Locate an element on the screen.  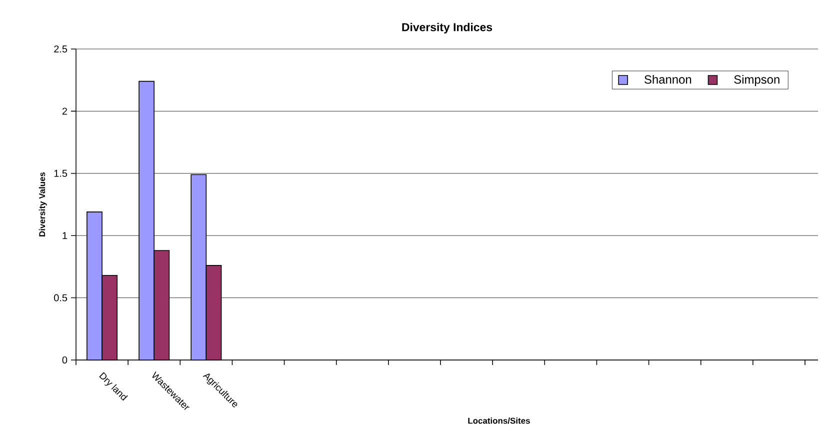
y-tick-label: 1.5 is located at coordinates (61, 173).